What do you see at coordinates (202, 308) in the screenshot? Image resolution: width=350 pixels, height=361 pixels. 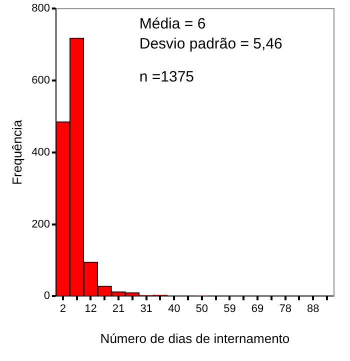 I see `x-tick-label: 50` at bounding box center [202, 308].